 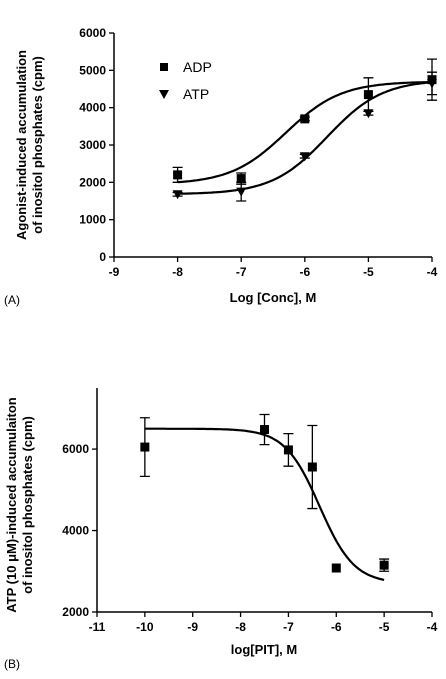 I want to click on legend-adp-marker, so click(x=164, y=67).